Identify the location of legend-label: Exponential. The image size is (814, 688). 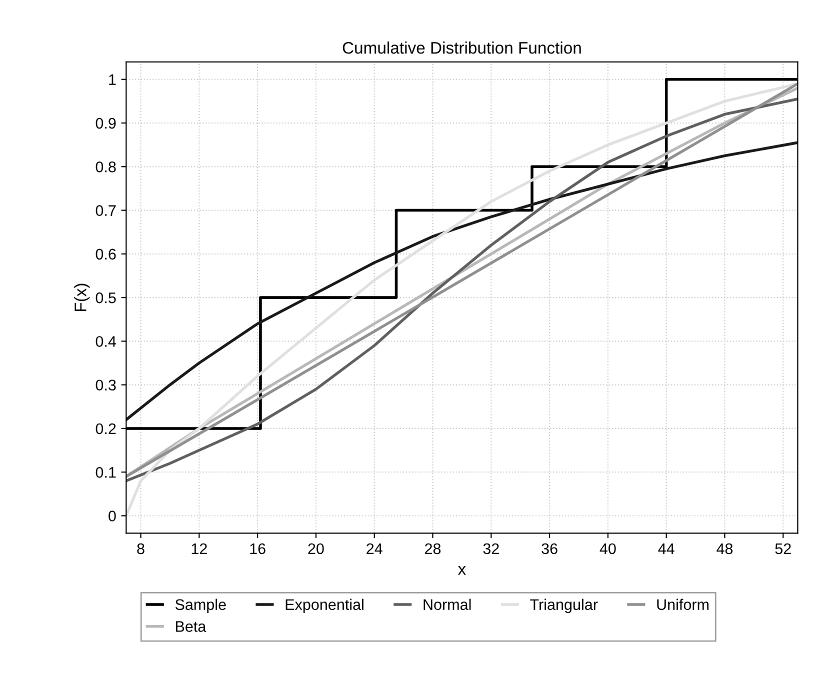
(325, 606).